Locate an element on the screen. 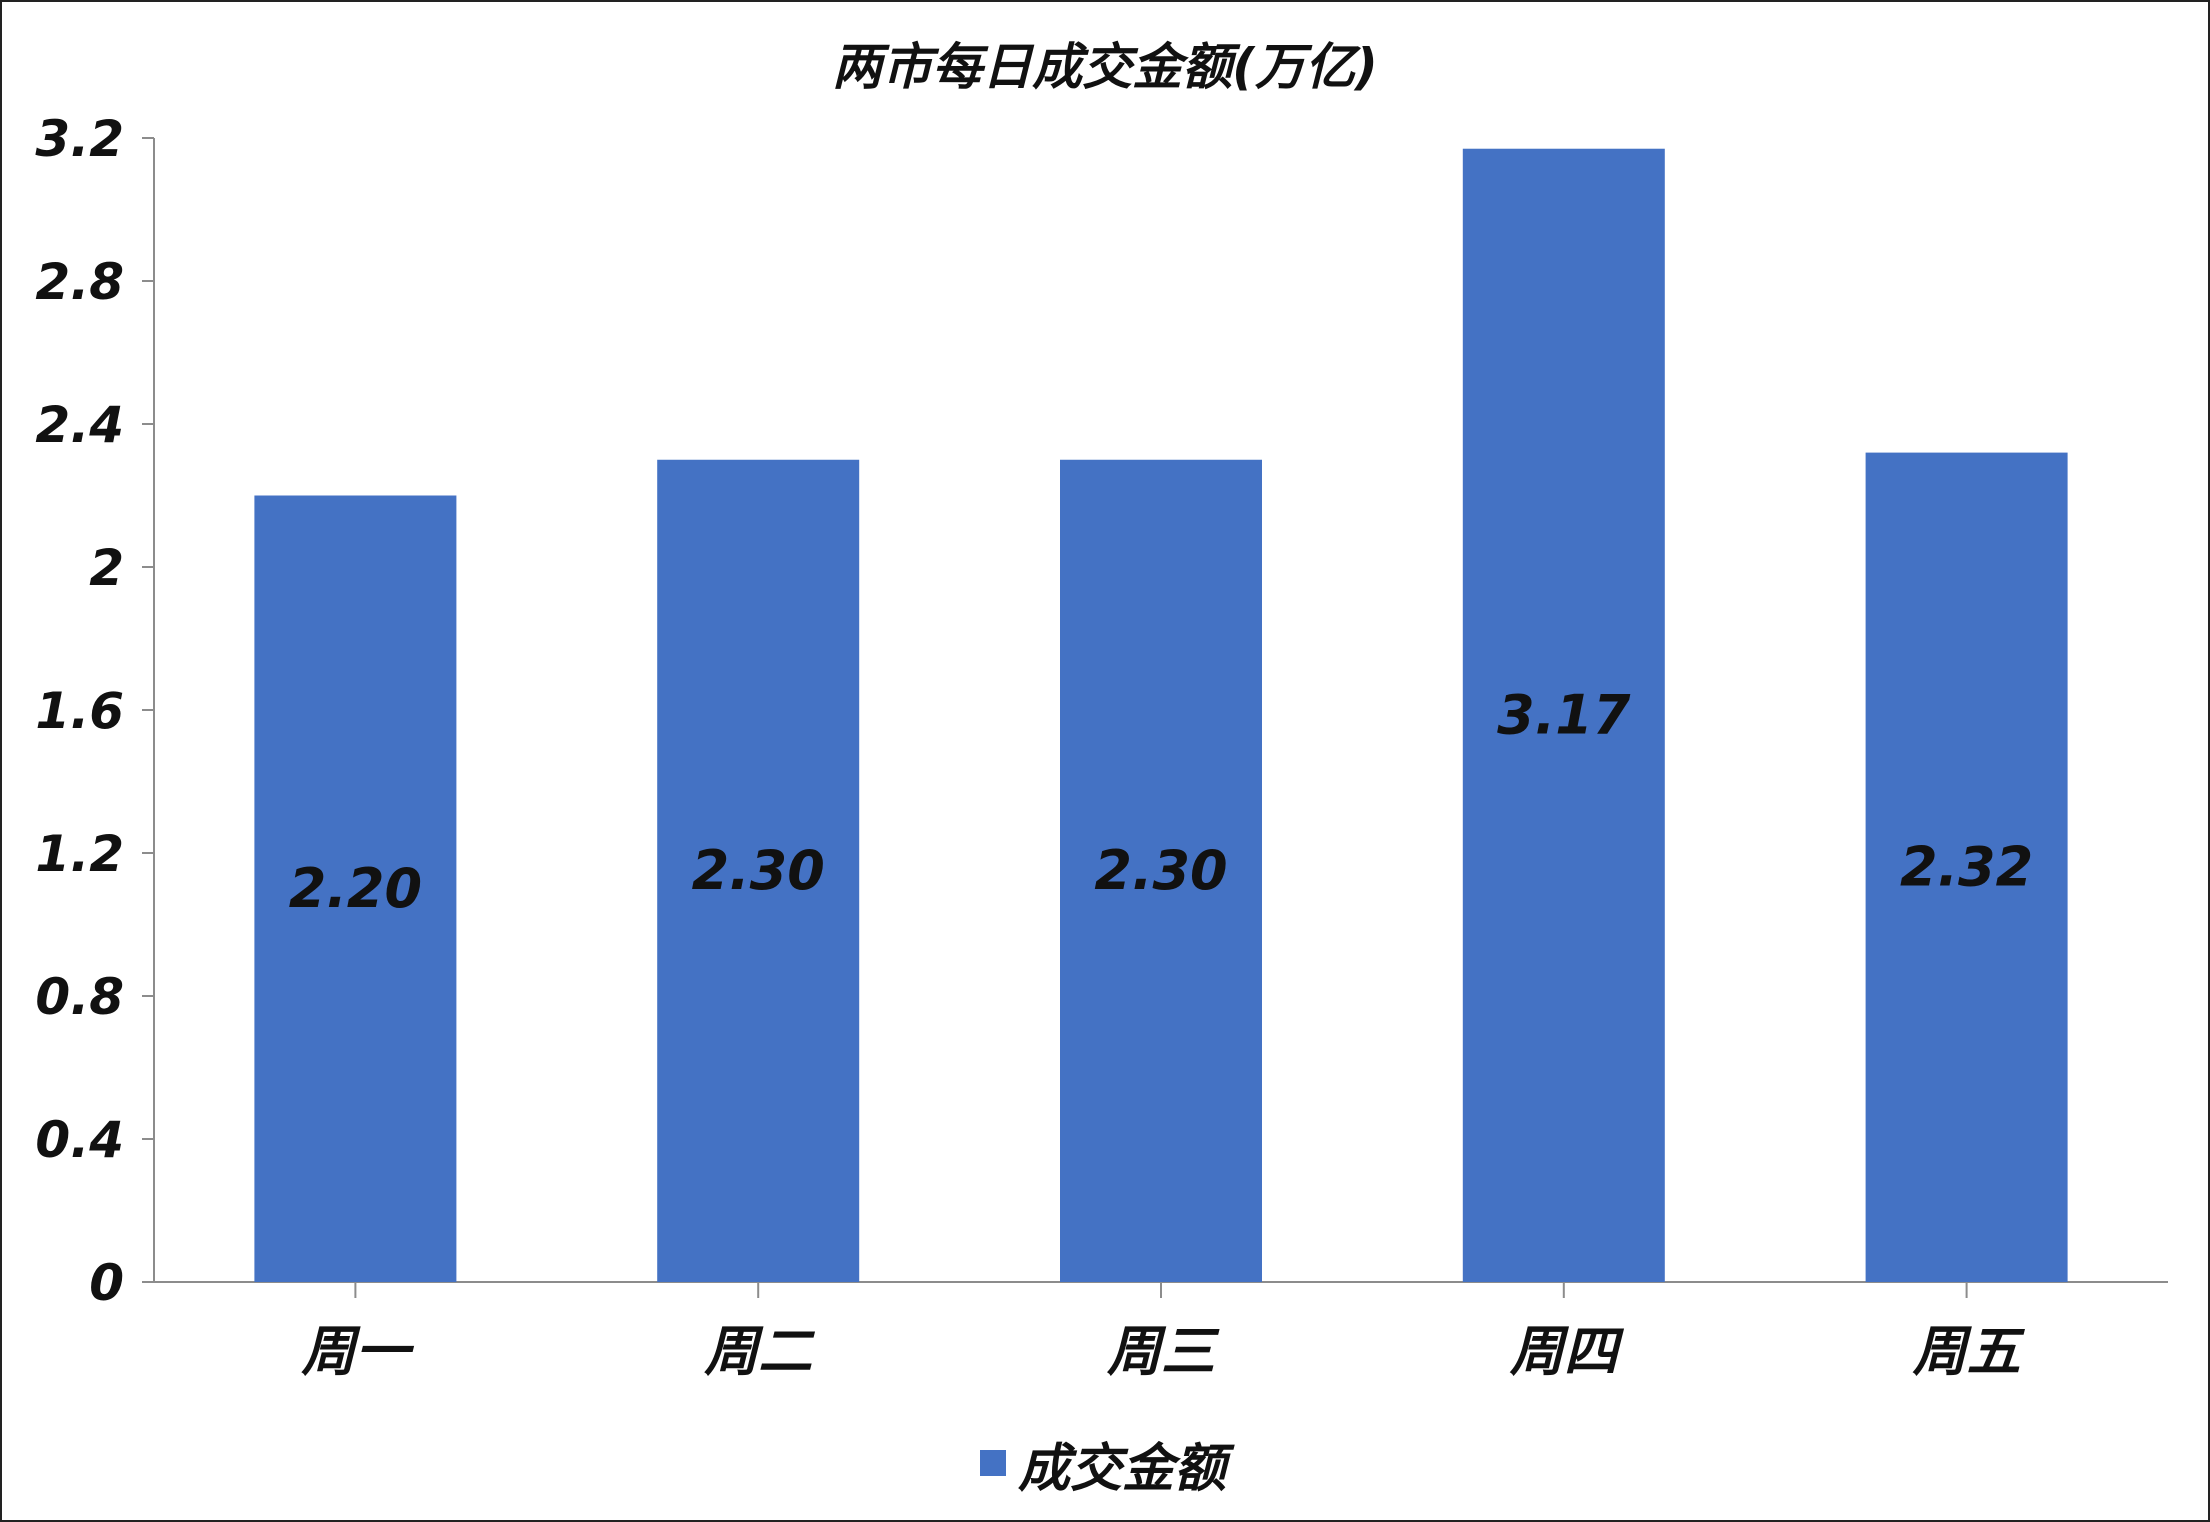  legend: 成交金额 is located at coordinates (1107, 1469).